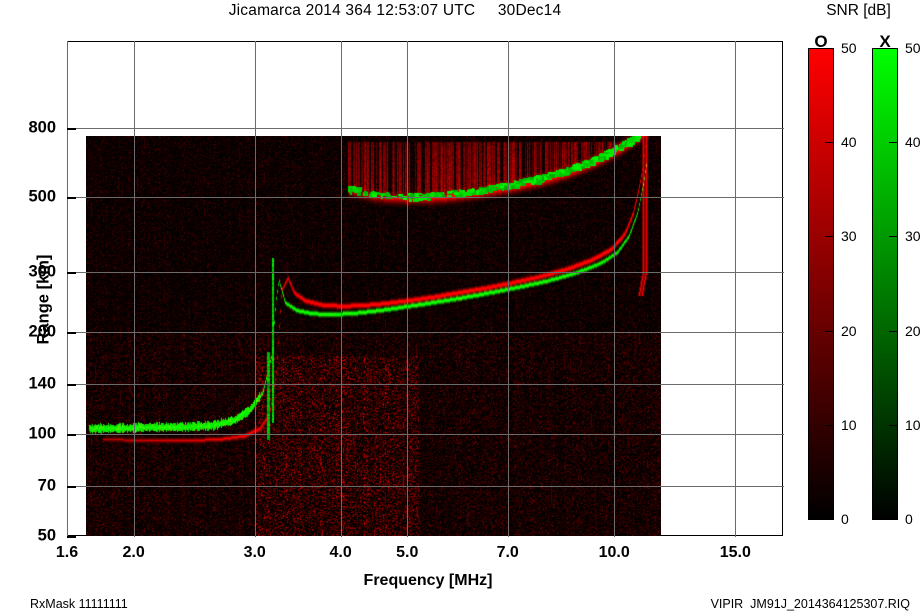  Describe the element at coordinates (133, 552) in the screenshot. I see `x-tick-label: 2.0` at that location.